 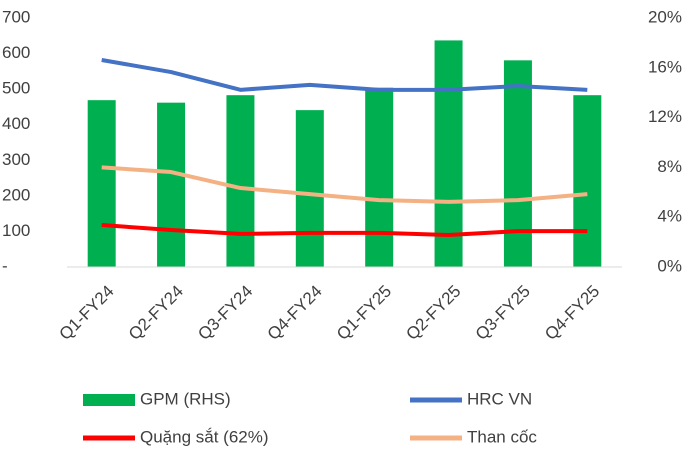 What do you see at coordinates (16, 159) in the screenshot?
I see `y-tick-label: 300` at bounding box center [16, 159].